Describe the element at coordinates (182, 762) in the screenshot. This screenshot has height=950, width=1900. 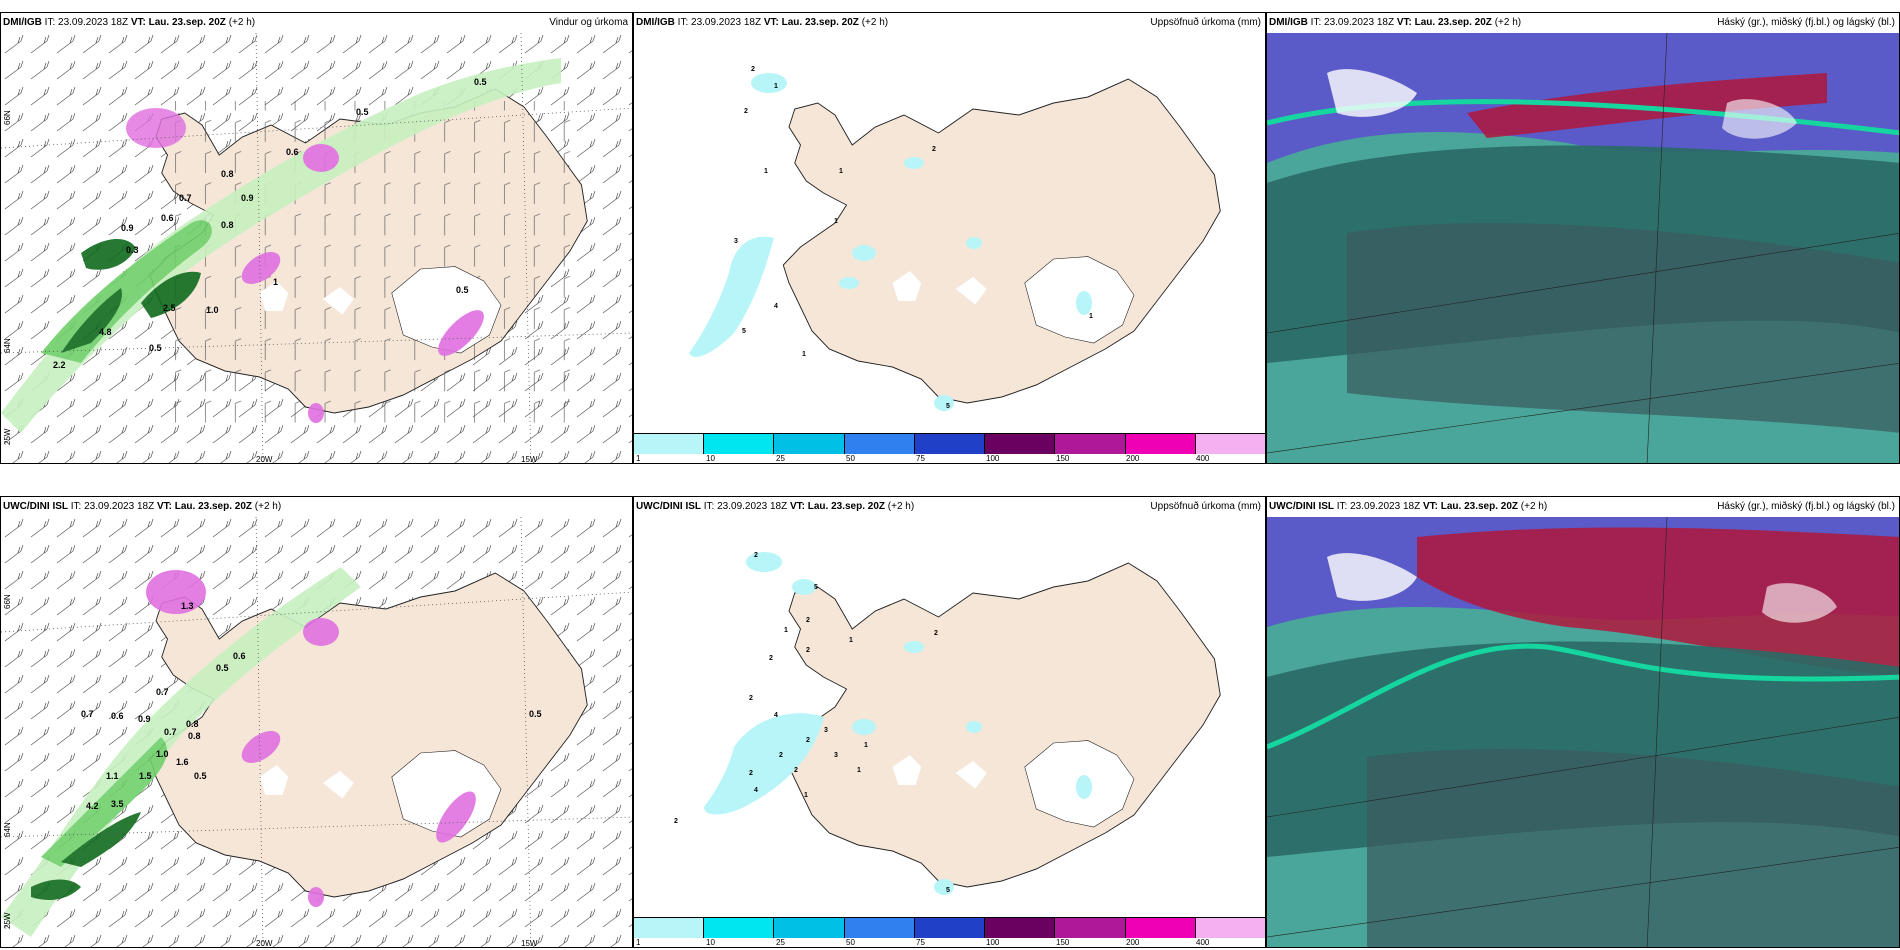
I see `svg-text: 1.6` at that location.